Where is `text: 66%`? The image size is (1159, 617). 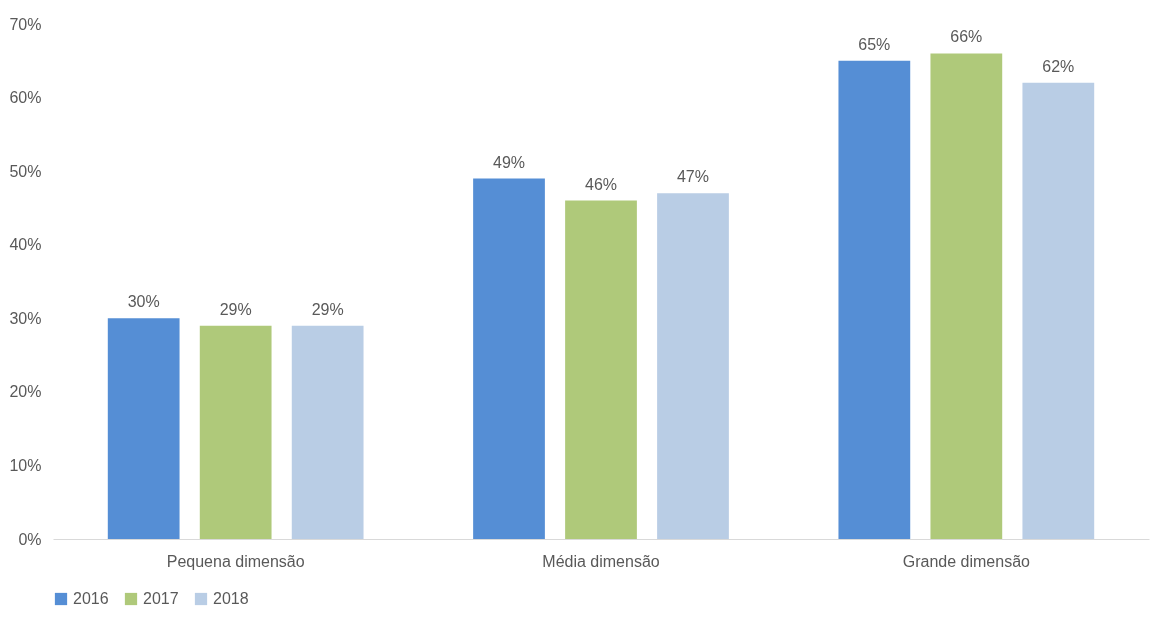 text: 66% is located at coordinates (966, 37).